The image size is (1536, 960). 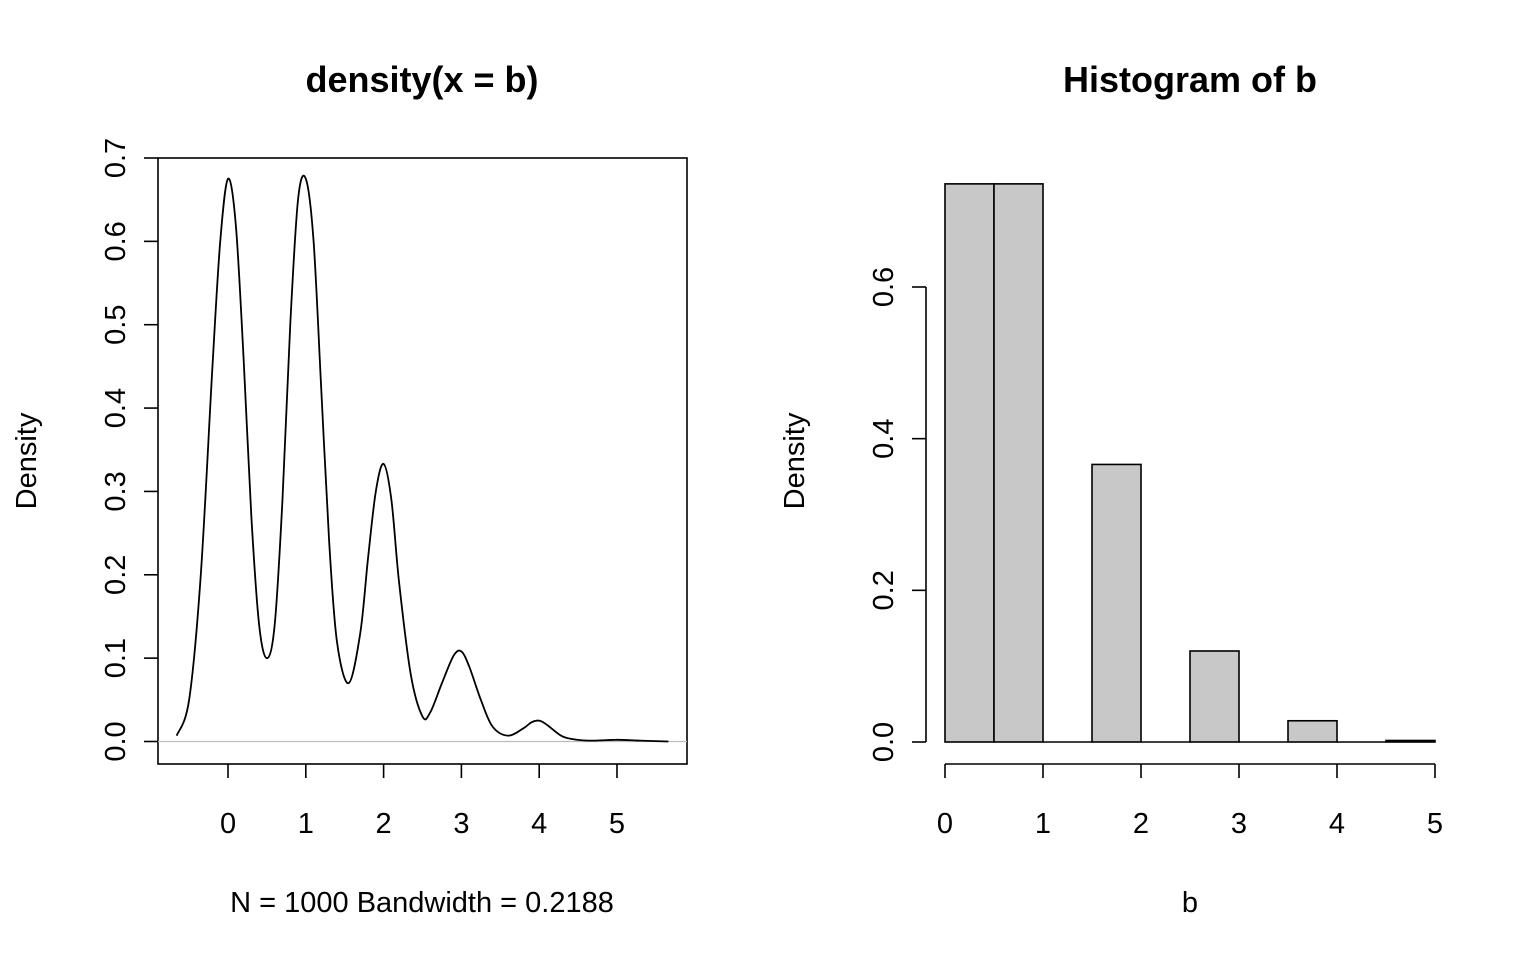 What do you see at coordinates (116, 241) in the screenshot?
I see `density-y-tick-label: 0.6` at bounding box center [116, 241].